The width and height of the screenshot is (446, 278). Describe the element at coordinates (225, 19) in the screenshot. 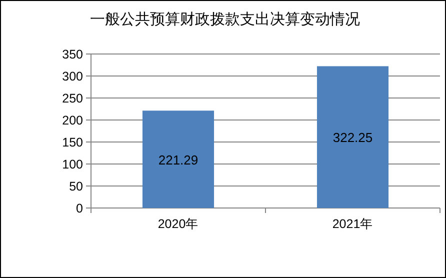

I see `chart-title: 一般公共预算财政拨款支出决算变动情况` at that location.